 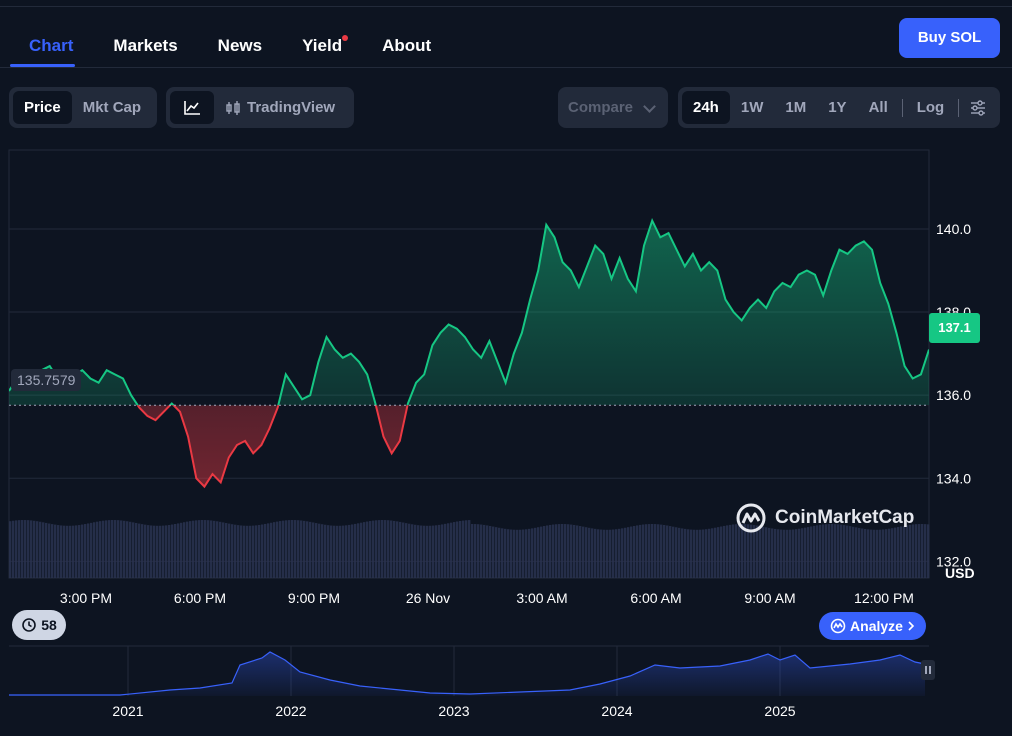 What do you see at coordinates (280, 107) in the screenshot?
I see `tradingview-button: TradingView` at bounding box center [280, 107].